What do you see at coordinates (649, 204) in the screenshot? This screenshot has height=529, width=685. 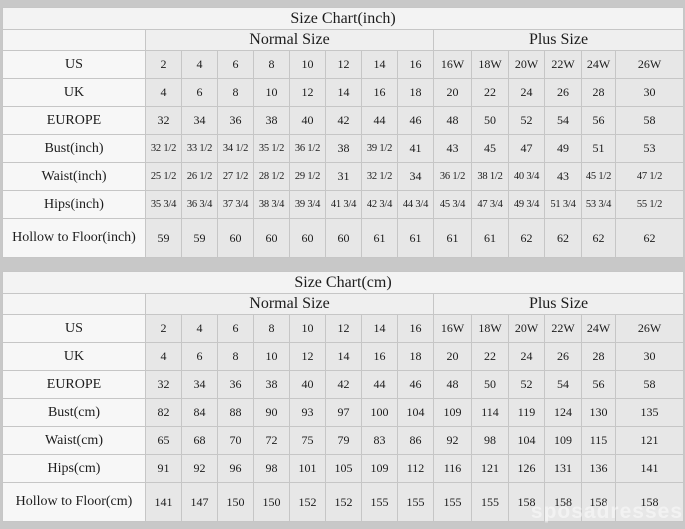 I see `size-cell: 55 1/2` at bounding box center [649, 204].